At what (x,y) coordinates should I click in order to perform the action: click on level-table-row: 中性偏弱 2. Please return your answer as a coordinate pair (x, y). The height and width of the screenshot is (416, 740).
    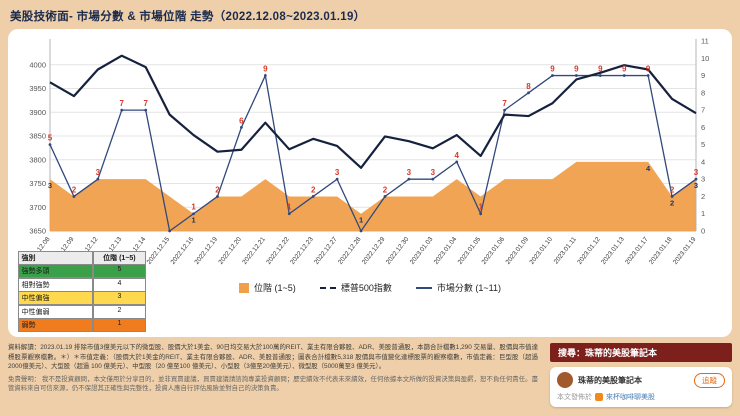
    Looking at the image, I should click on (81, 311).